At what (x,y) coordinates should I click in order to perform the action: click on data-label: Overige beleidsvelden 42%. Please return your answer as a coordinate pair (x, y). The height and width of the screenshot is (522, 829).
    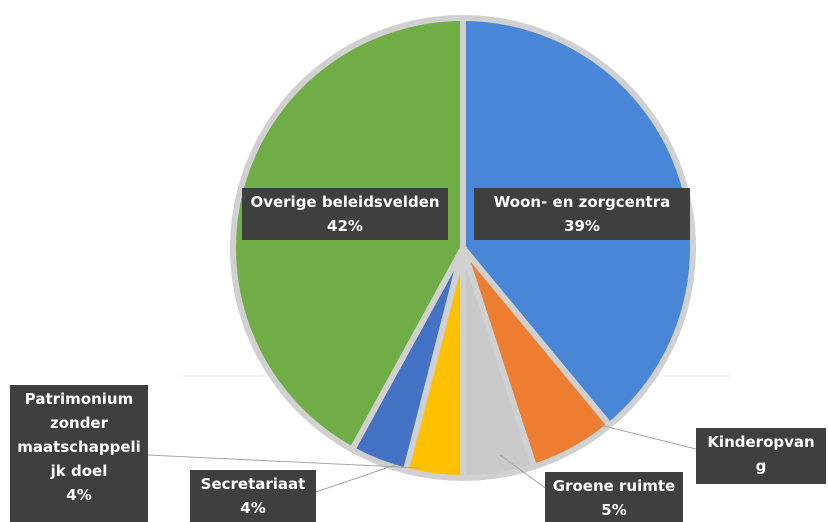
    Looking at the image, I should click on (345, 214).